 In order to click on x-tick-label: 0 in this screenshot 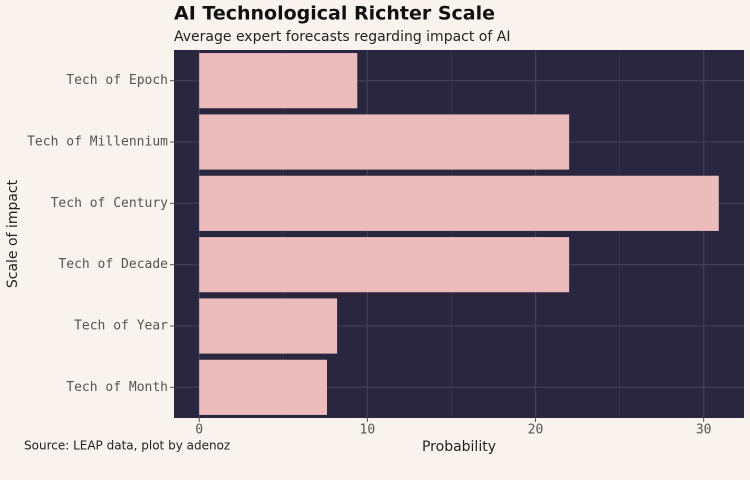, I will do `click(199, 430)`.